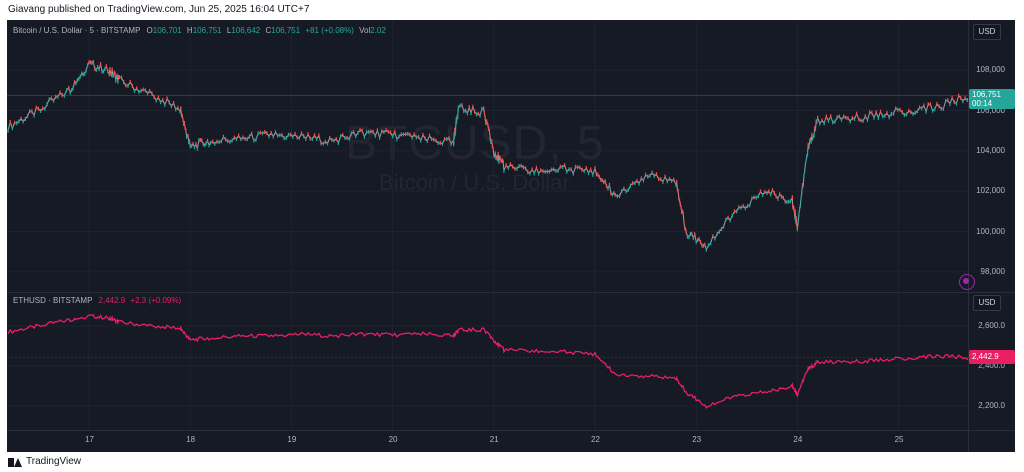 The image size is (1024, 472). Describe the element at coordinates (511, 292) in the screenshot. I see `pane-separator` at that location.